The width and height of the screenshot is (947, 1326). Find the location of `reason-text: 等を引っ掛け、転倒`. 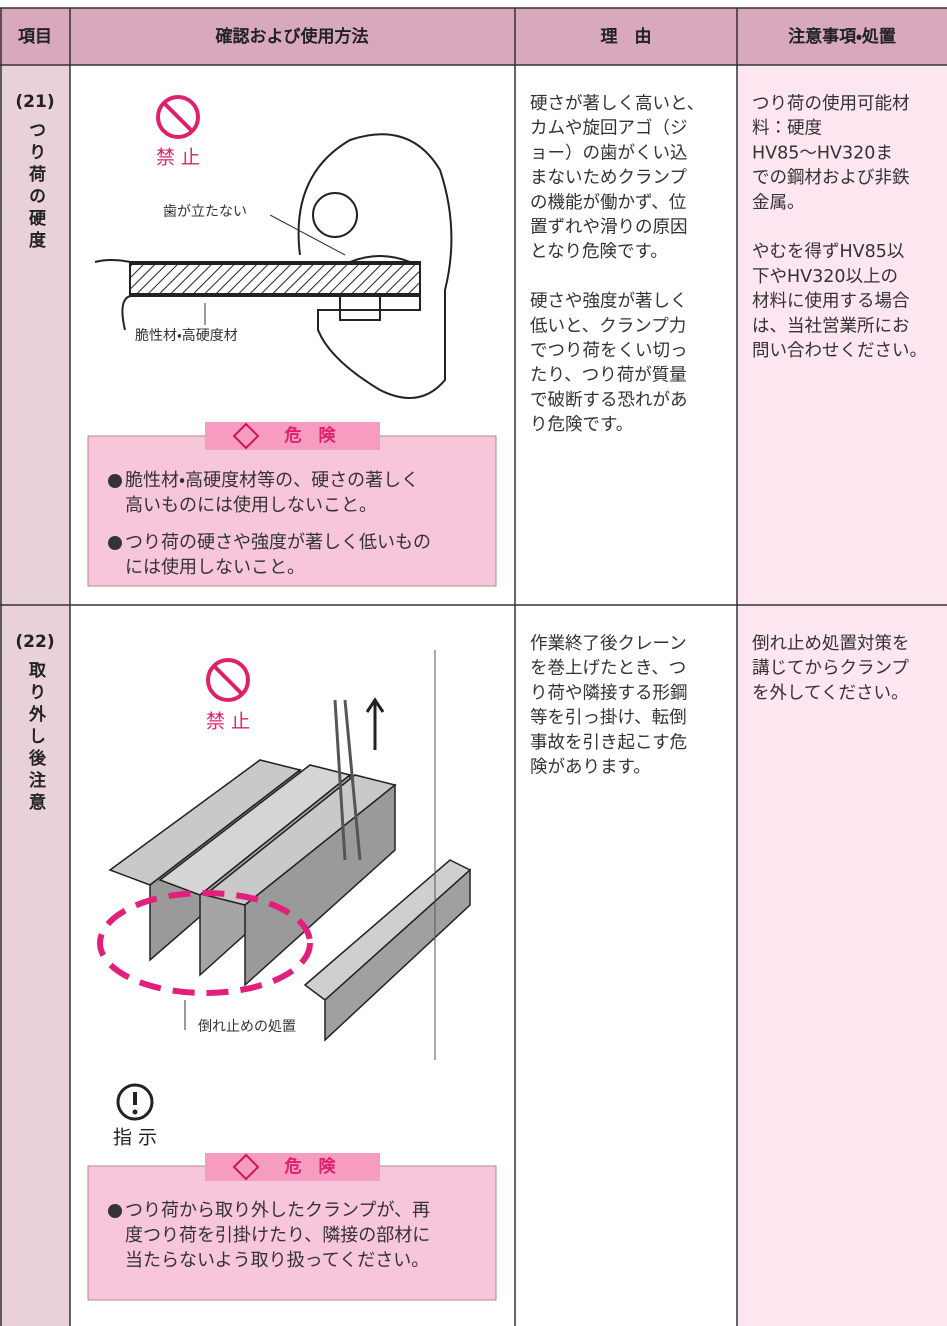

reason-text: 等を引っ掛け、転倒 is located at coordinates (608, 718).